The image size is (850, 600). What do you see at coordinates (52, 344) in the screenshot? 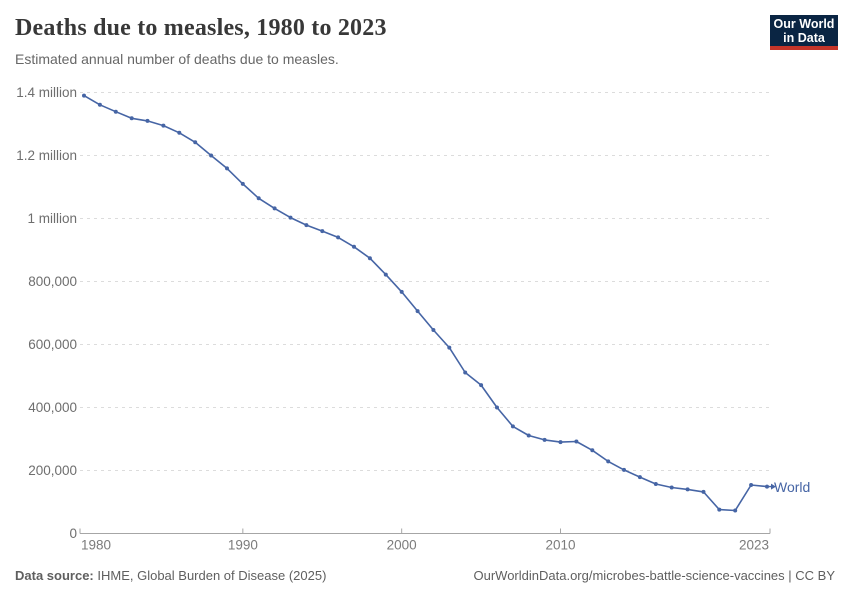
I see `y-axis-tick-label: 600,000` at bounding box center [52, 344].